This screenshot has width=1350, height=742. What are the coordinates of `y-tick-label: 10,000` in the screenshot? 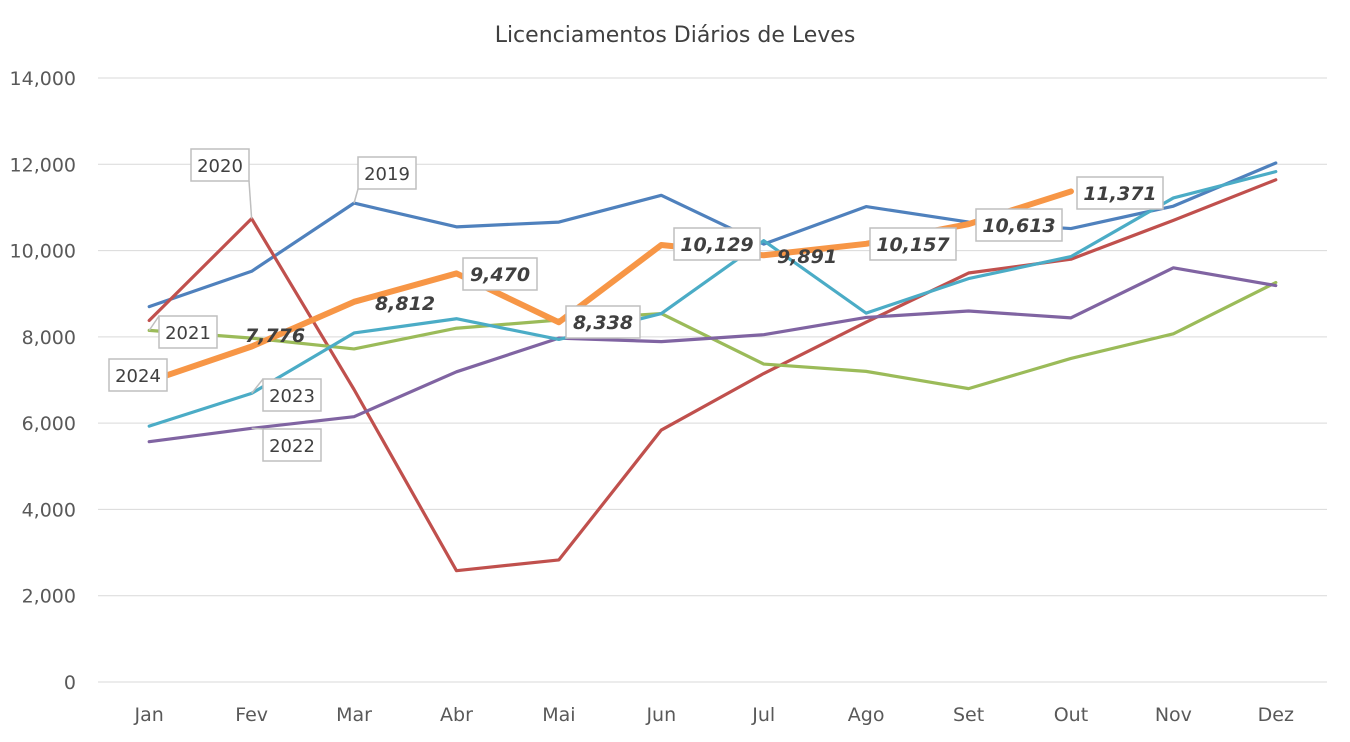 It's located at (43, 252).